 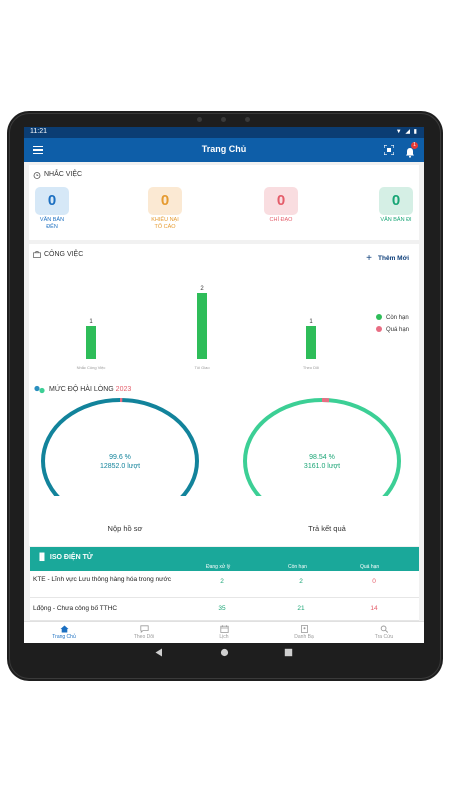 I want to click on plus-icon: +, so click(x=369, y=258).